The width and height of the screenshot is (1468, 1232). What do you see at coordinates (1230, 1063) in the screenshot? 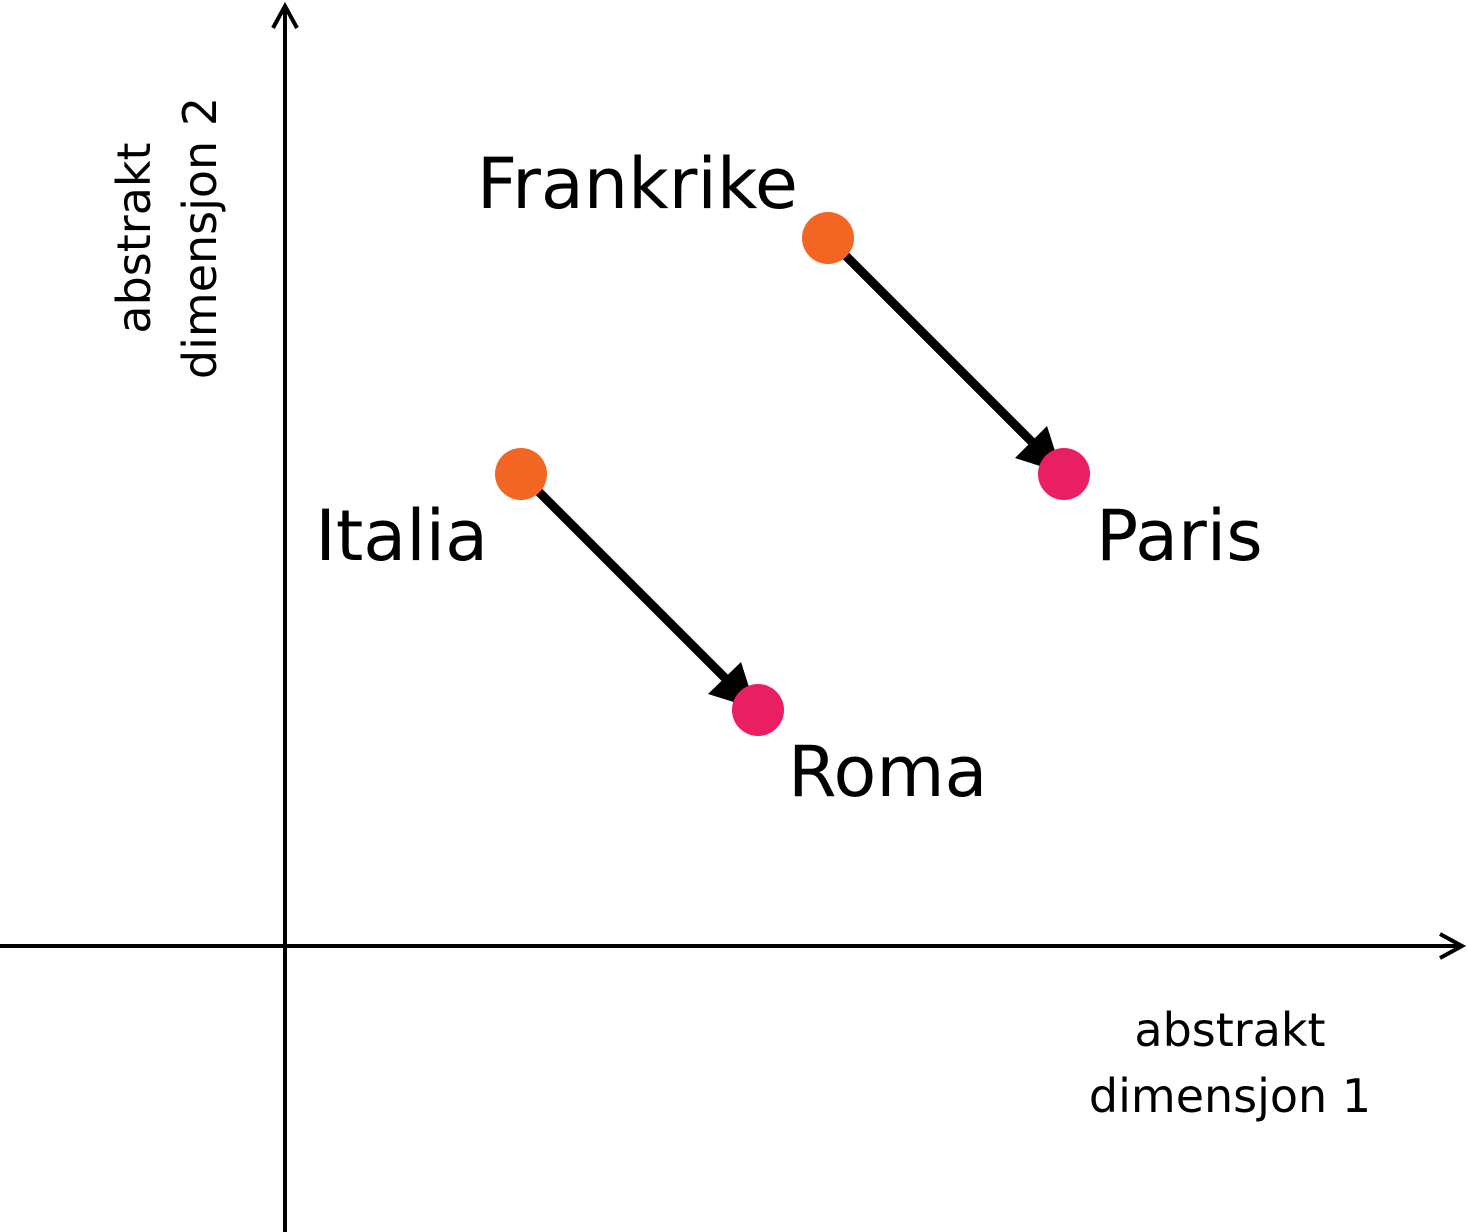
I see `x-axis-label: abstrakt dimensjon 1` at bounding box center [1230, 1063].